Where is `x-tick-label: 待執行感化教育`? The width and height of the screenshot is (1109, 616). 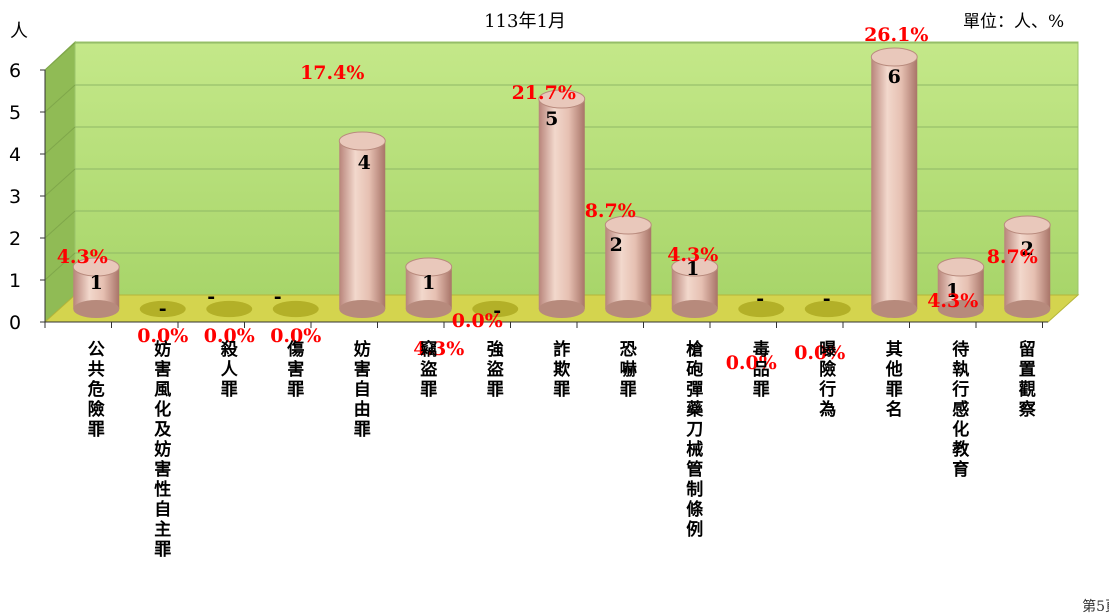 x-tick-label: 待執行感化教育 is located at coordinates (961, 410).